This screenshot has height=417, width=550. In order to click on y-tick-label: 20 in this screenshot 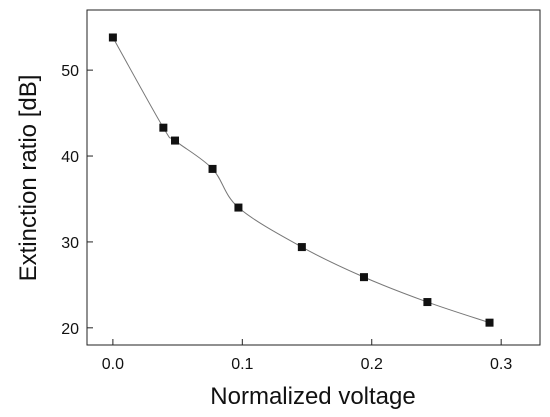, I will do `click(70, 329)`.